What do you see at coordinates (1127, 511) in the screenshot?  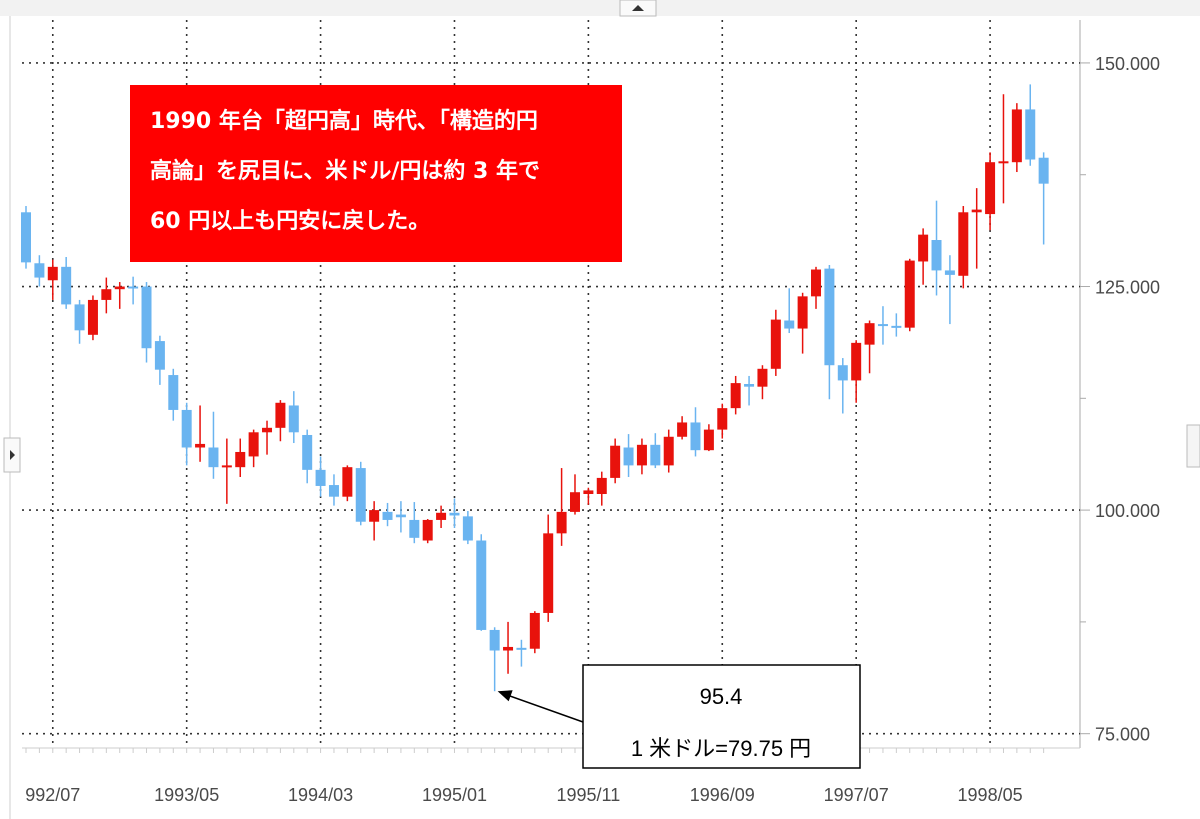 I see `y-tick-label: 100.000` at bounding box center [1127, 511].